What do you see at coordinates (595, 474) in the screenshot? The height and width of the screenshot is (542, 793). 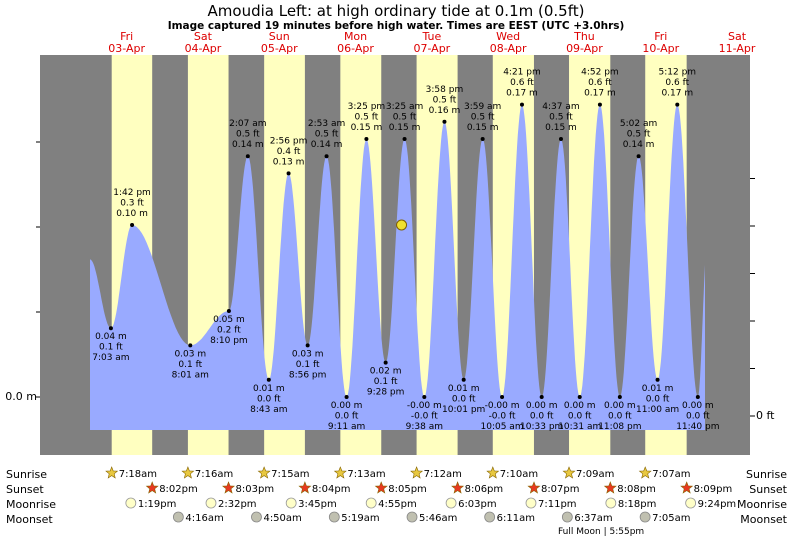 I see `sunrise-time: 7:09am` at bounding box center [595, 474].